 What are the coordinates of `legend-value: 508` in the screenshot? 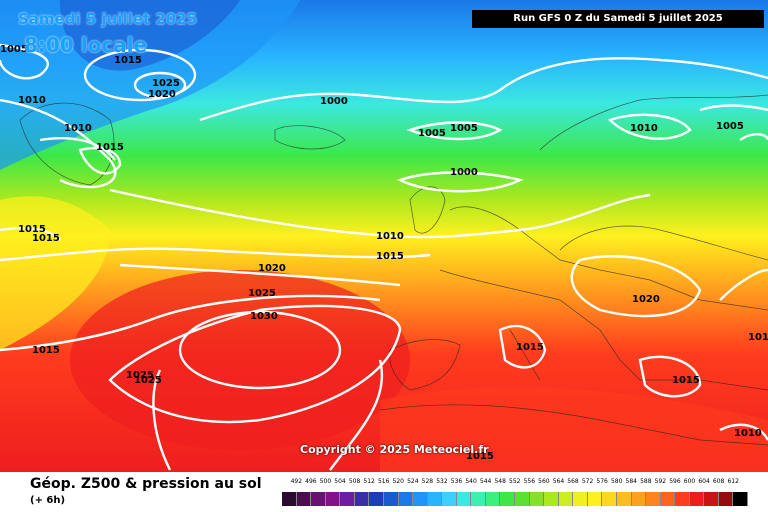 It's located at (354, 481).